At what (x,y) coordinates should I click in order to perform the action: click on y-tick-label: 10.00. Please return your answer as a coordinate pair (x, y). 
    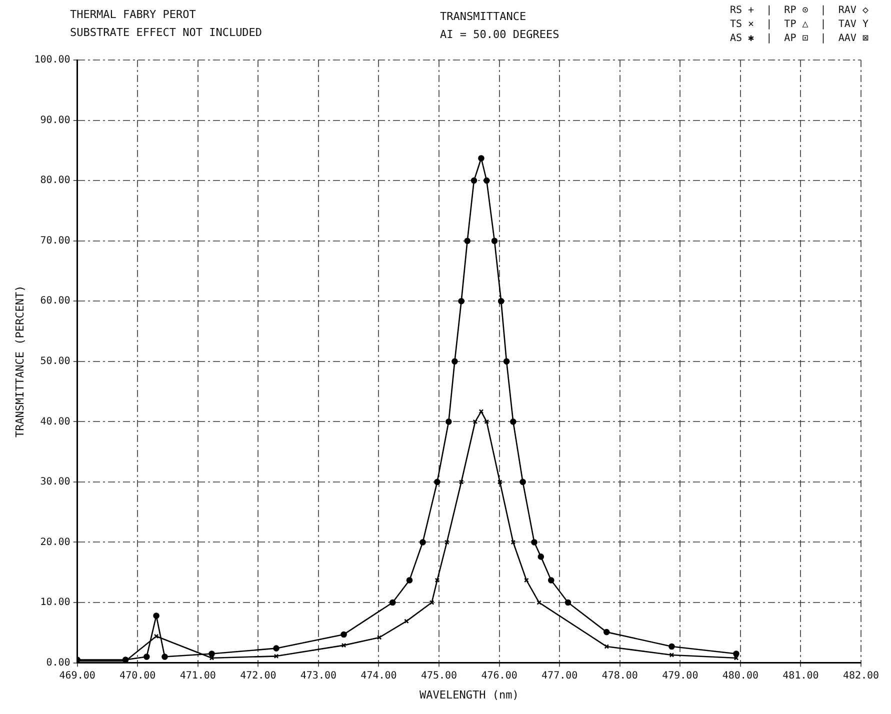
    Looking at the image, I should click on (55, 602).